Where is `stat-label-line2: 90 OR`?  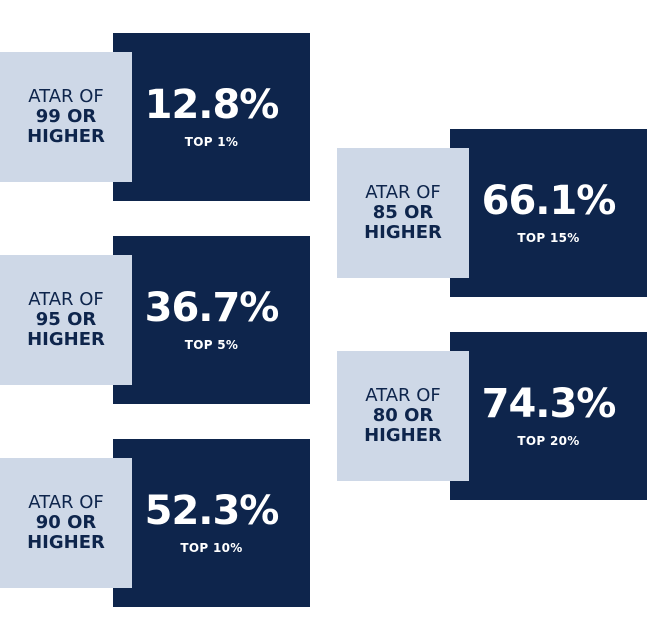 stat-label-line2: 90 OR is located at coordinates (66, 522).